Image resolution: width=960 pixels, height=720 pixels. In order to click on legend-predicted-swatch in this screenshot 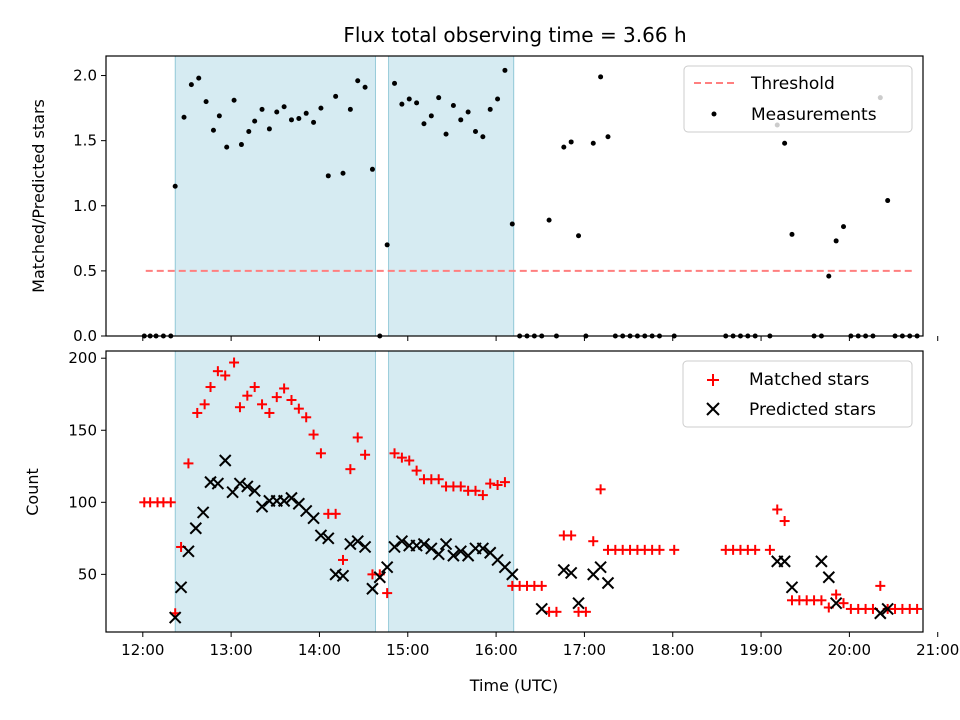, I will do `click(713, 409)`.